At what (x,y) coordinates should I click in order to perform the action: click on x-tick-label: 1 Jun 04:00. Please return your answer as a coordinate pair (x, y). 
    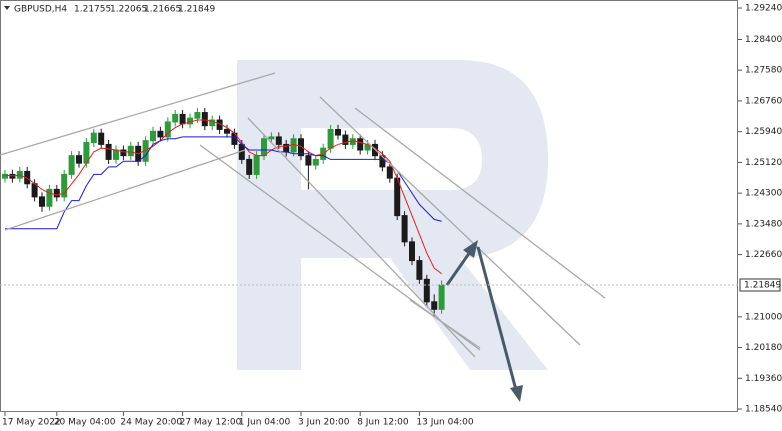
    Looking at the image, I should click on (265, 423).